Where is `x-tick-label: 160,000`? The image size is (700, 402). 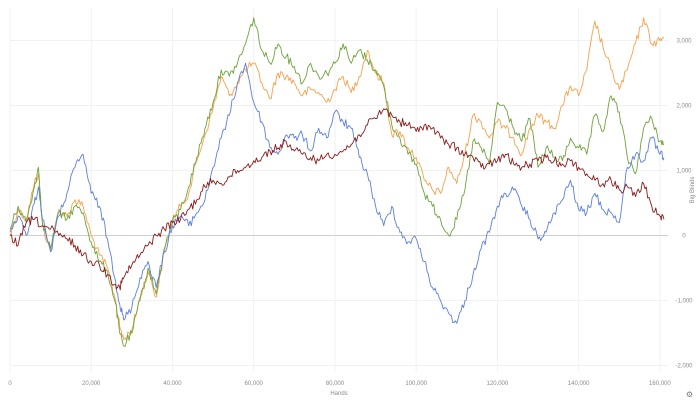
x-tick-label: 160,000 is located at coordinates (660, 384).